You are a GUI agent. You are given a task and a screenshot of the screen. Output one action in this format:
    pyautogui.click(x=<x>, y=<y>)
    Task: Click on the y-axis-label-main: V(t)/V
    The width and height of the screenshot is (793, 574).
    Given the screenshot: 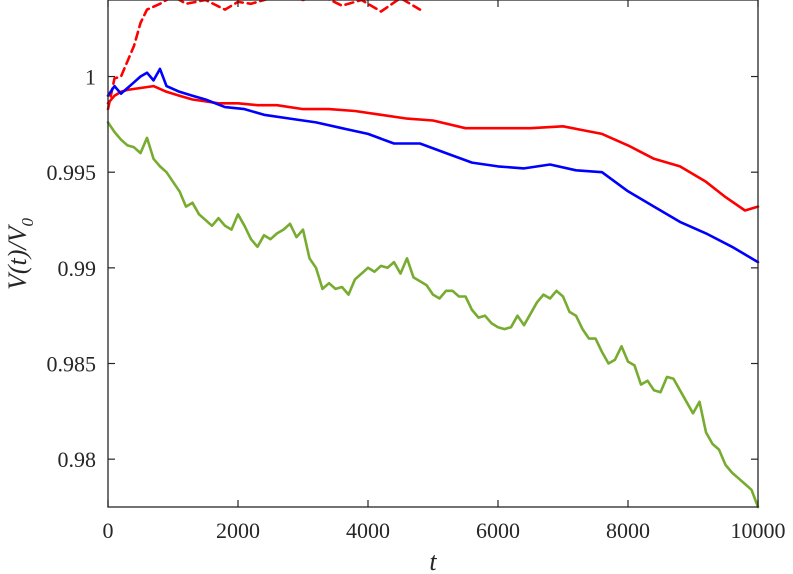 What is the action you would take?
    pyautogui.click(x=17, y=256)
    